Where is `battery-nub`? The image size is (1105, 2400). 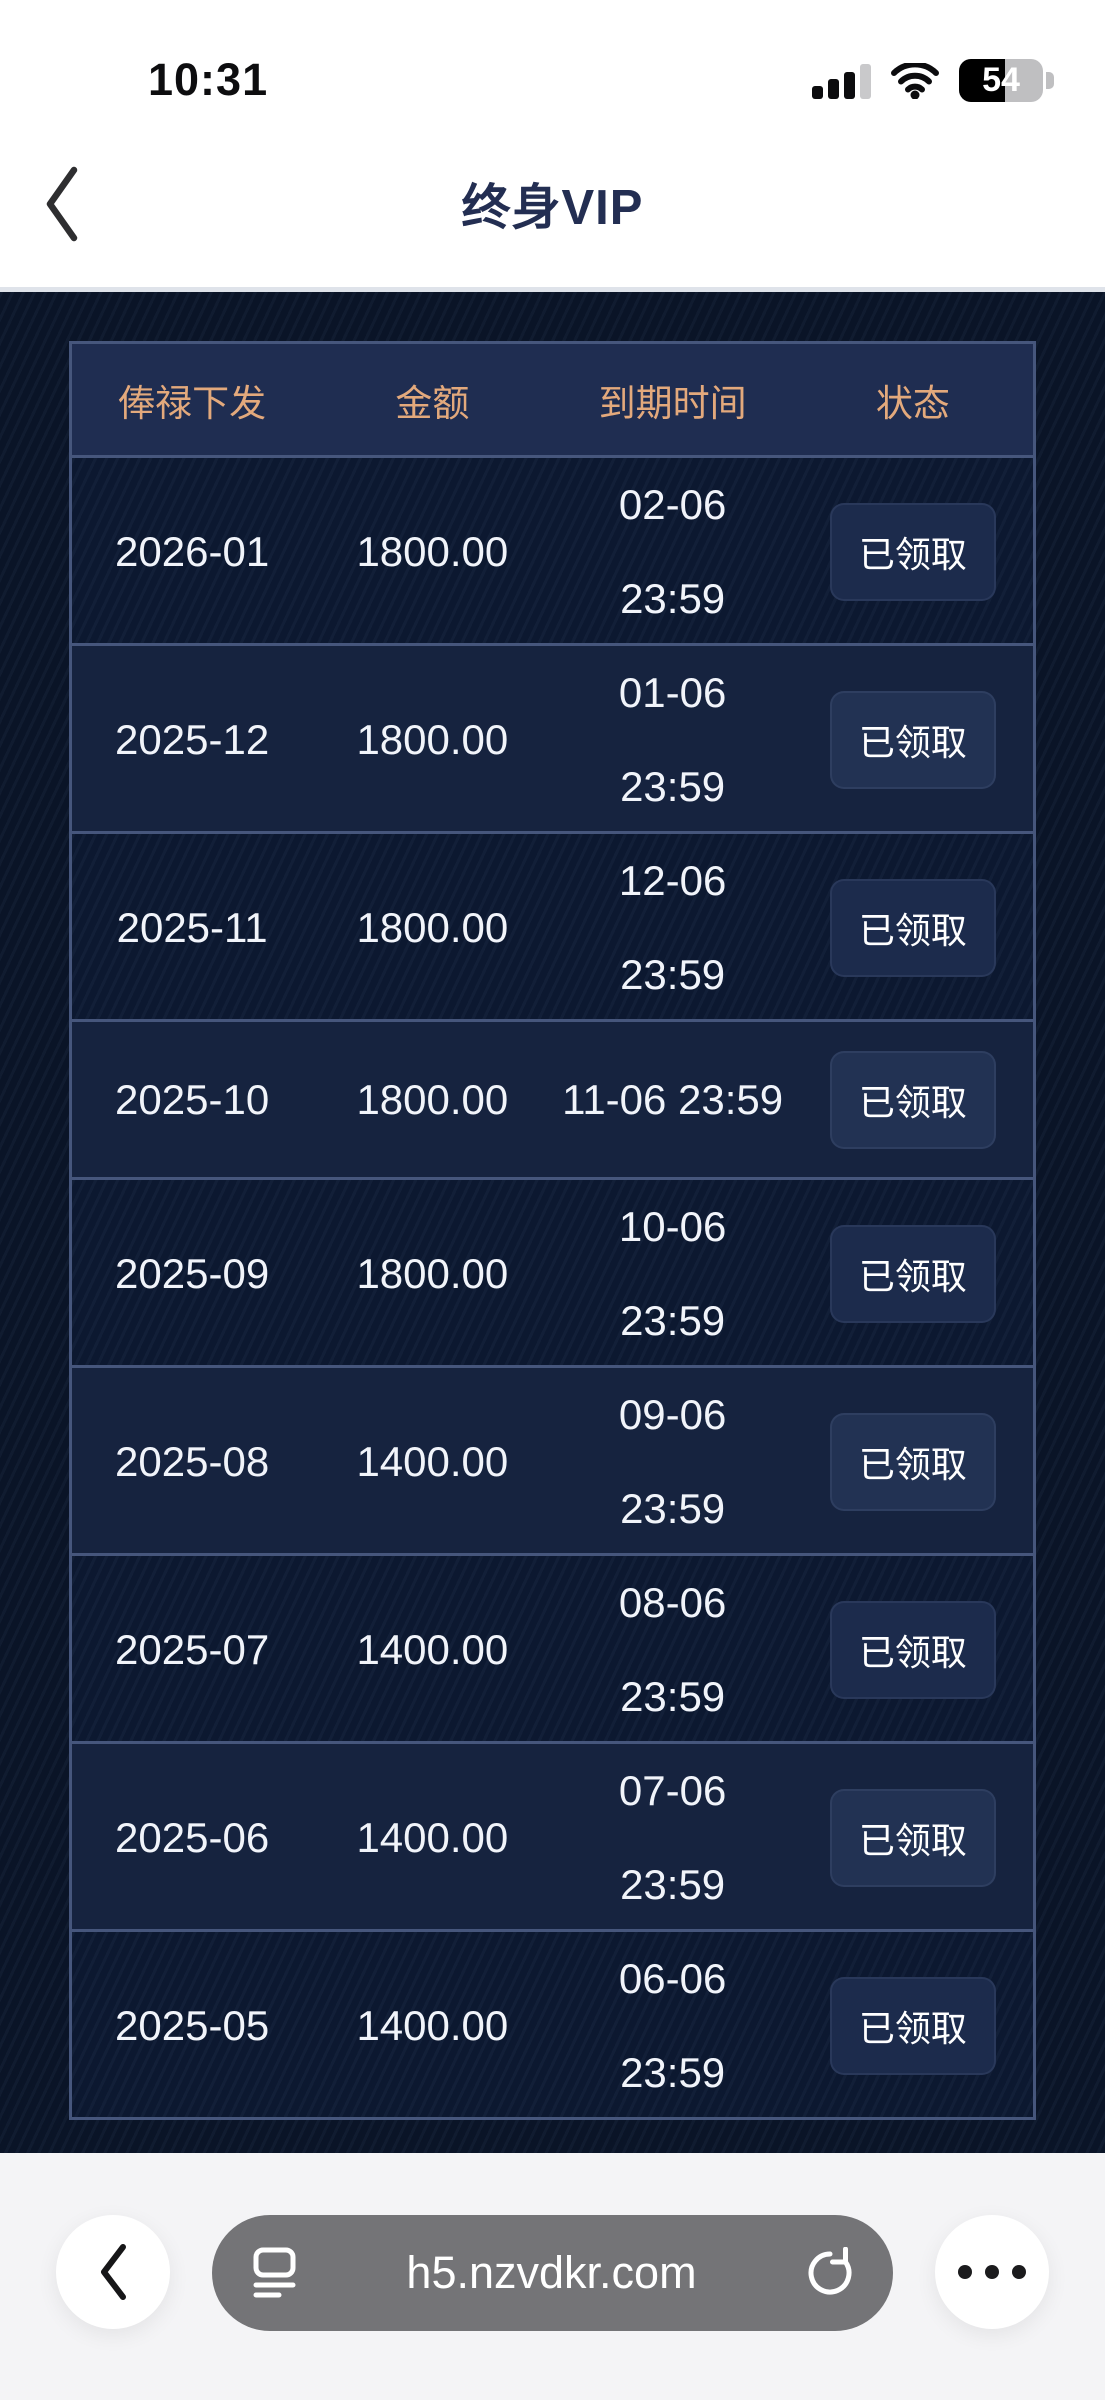
battery-nub is located at coordinates (1050, 80).